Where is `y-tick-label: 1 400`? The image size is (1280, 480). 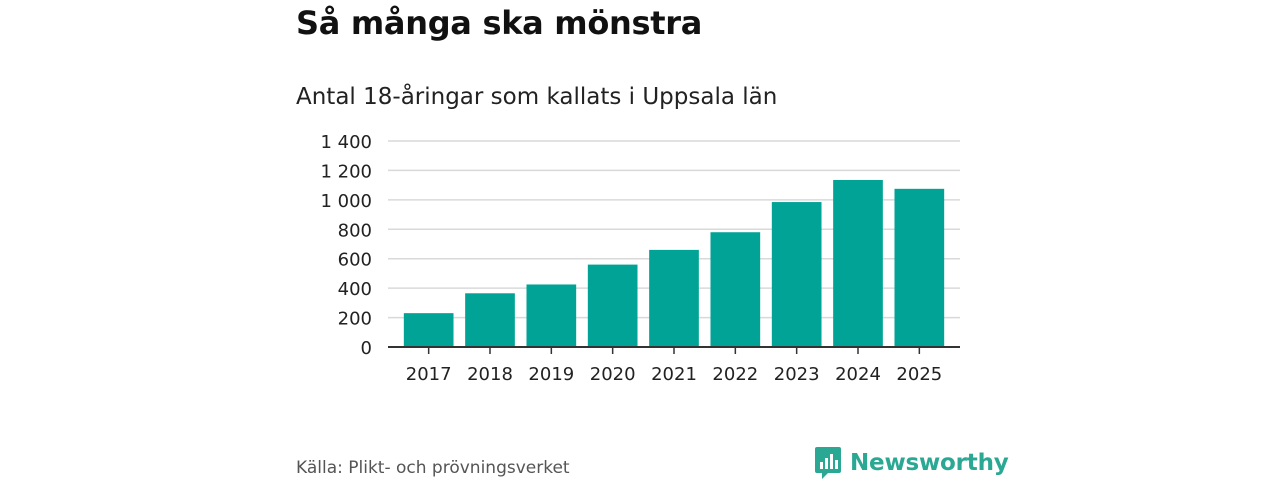 y-tick-label: 1 400 is located at coordinates (346, 142).